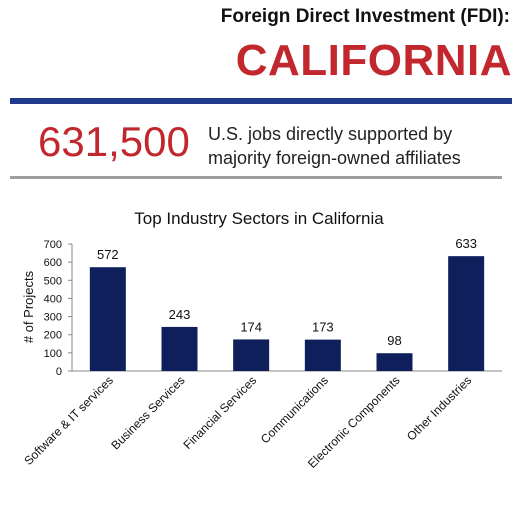 The height and width of the screenshot is (507, 524). What do you see at coordinates (256, 177) in the screenshot?
I see `section-divider` at bounding box center [256, 177].